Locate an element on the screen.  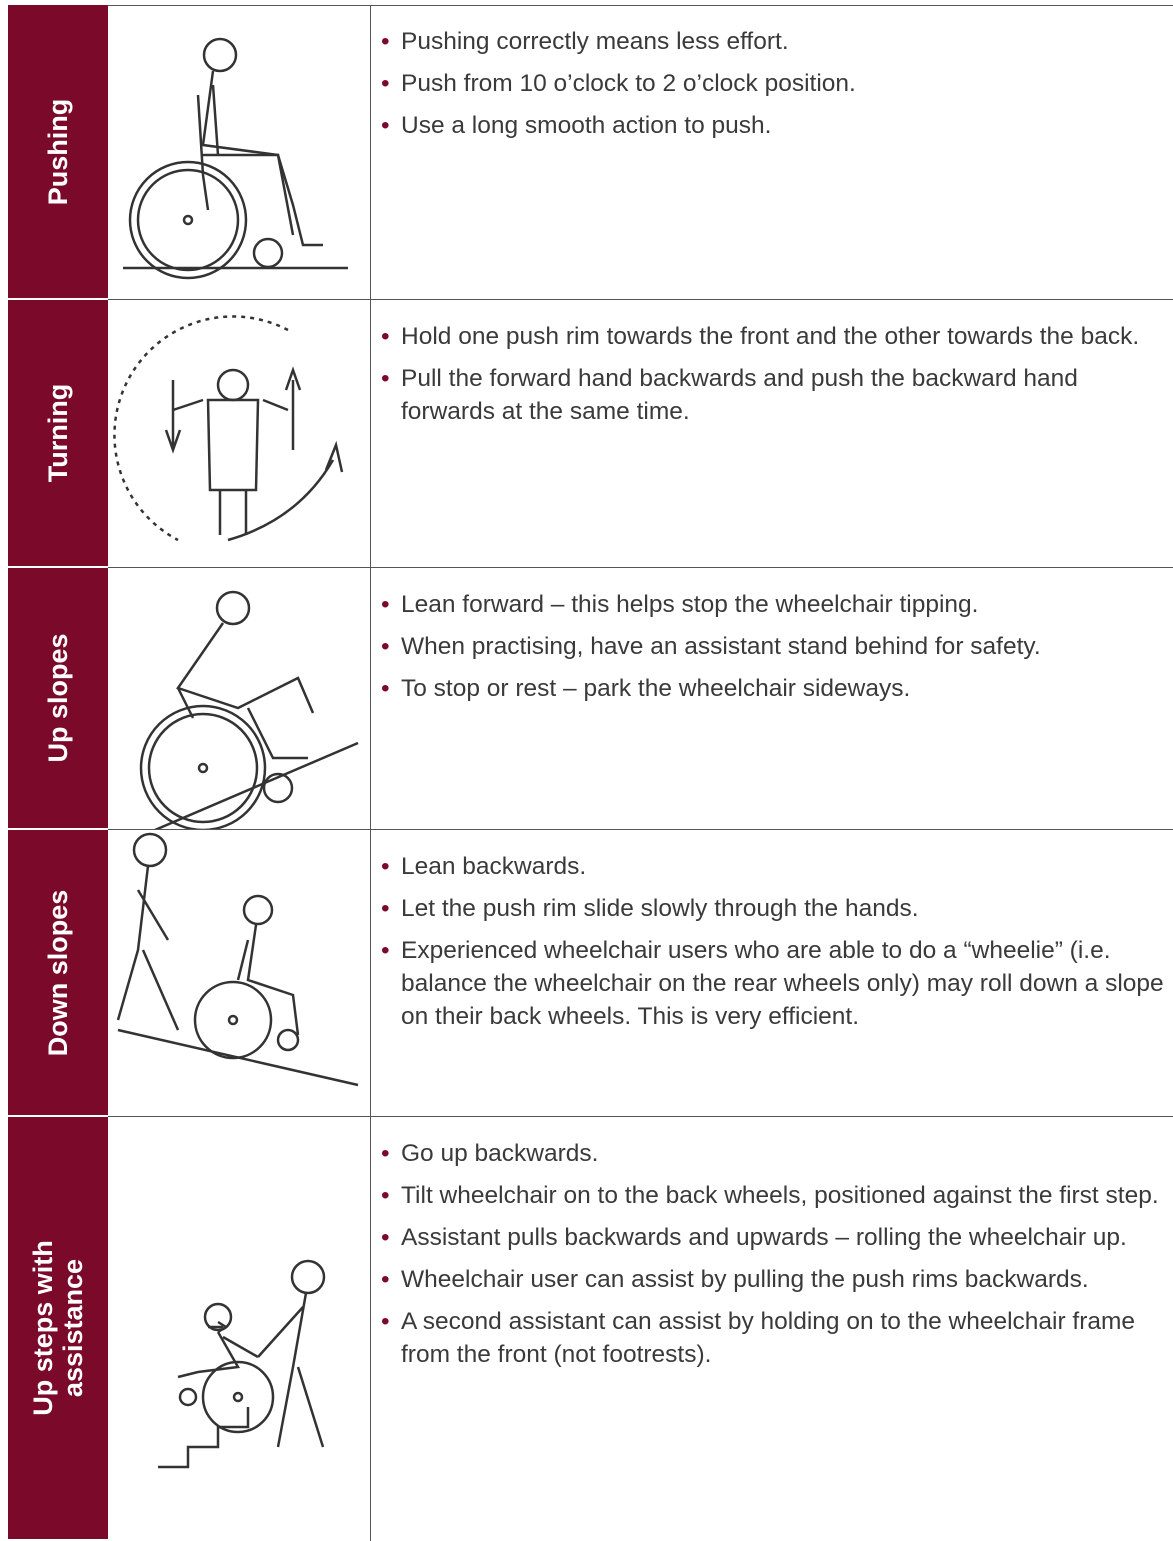
bullet: Use a long smooth action to push. is located at coordinates (775, 125).